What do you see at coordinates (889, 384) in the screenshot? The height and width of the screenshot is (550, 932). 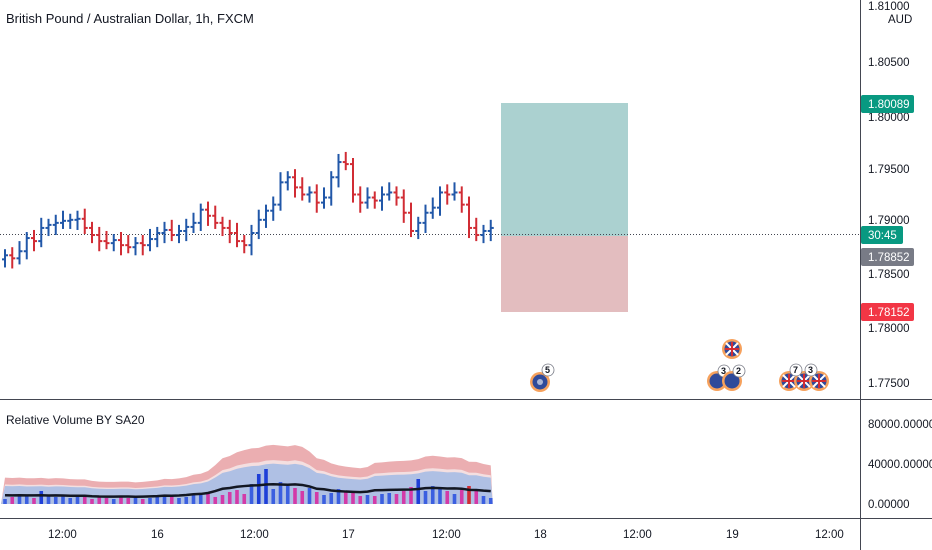 I see `price-tick: 1.77500` at bounding box center [889, 384].